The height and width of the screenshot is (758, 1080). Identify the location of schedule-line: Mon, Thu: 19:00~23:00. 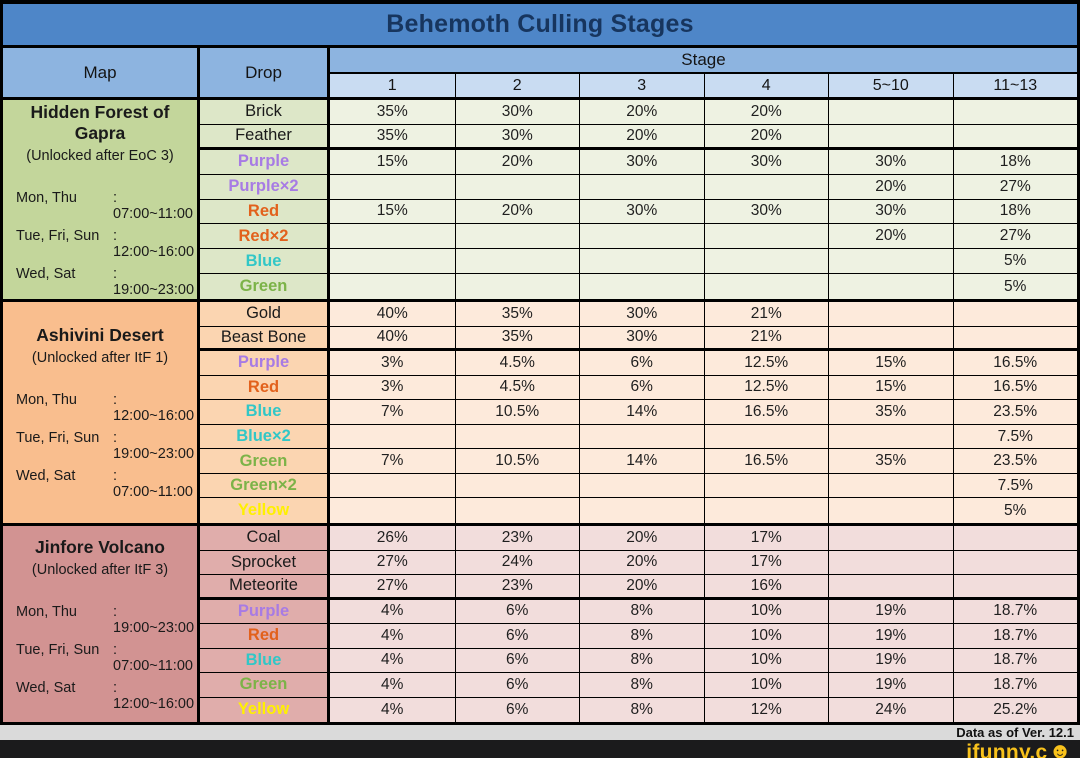
(106, 620).